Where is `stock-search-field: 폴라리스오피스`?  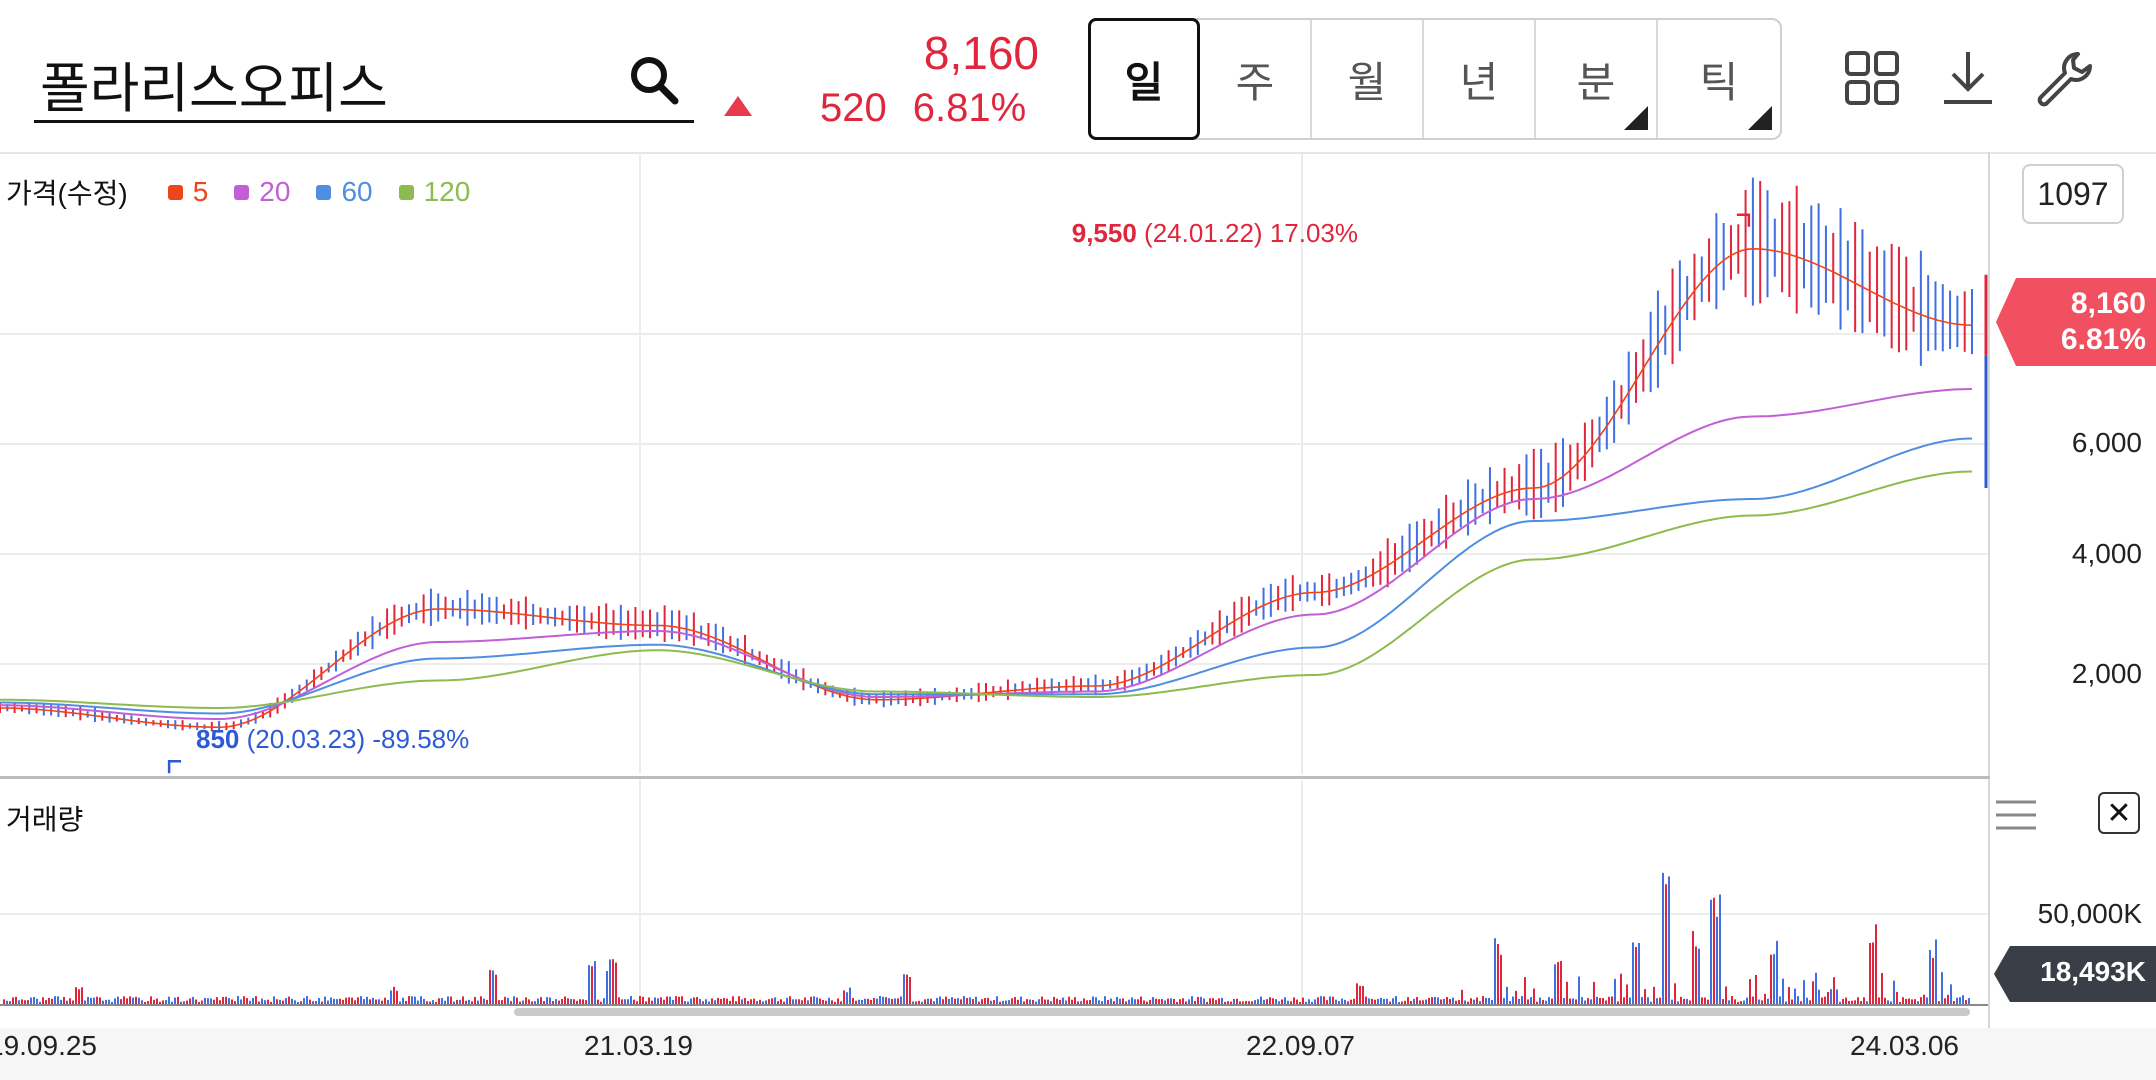
stock-search-field: 폴라리스오피스 is located at coordinates (364, 75).